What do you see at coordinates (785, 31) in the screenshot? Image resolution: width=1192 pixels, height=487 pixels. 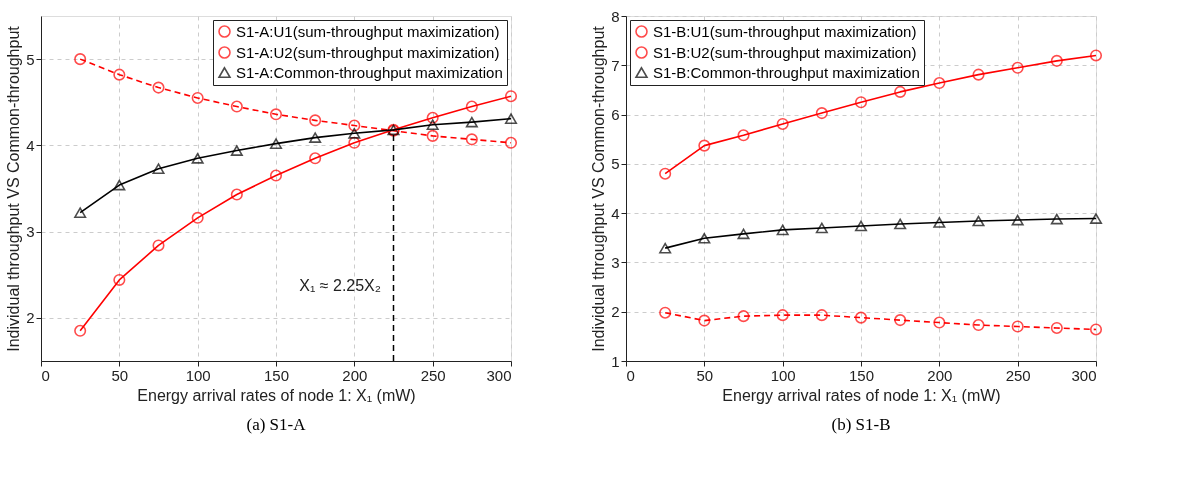 I see `legend-label: S1-B:U1(sum-throughput maximization)` at bounding box center [785, 31].